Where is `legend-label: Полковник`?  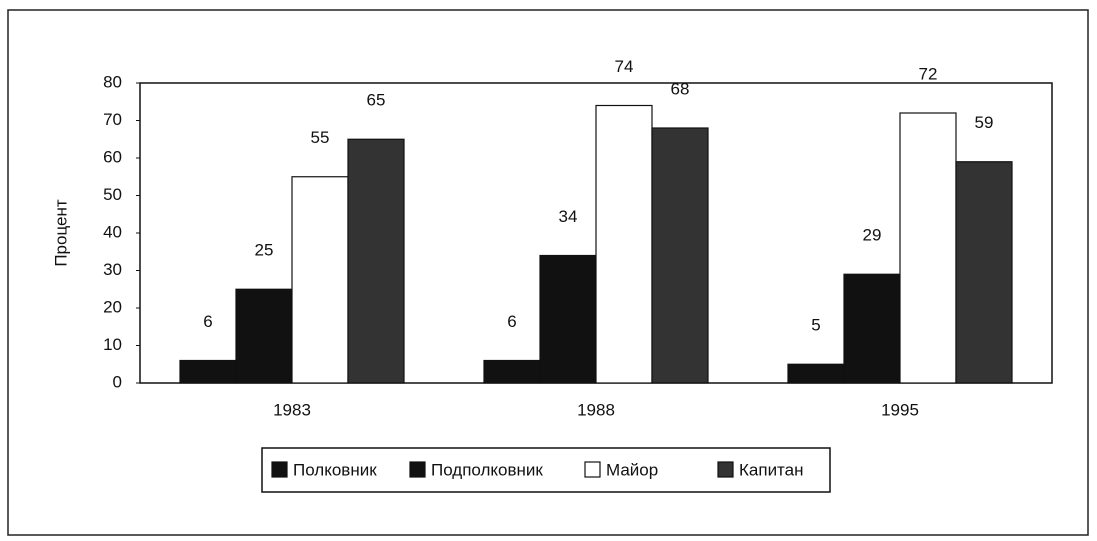
legend-label: Полковник is located at coordinates (335, 469).